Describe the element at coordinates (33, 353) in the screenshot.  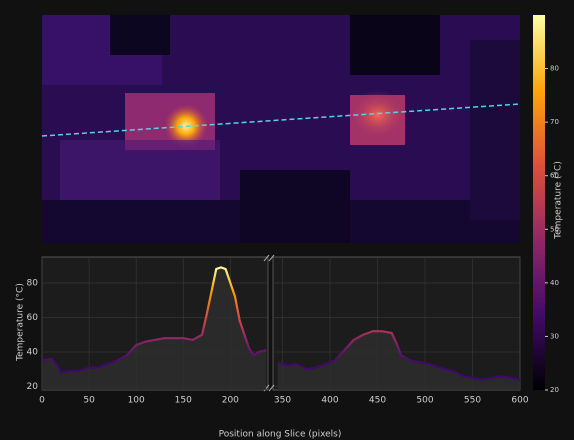
I see `y-tick-label: 40` at that location.